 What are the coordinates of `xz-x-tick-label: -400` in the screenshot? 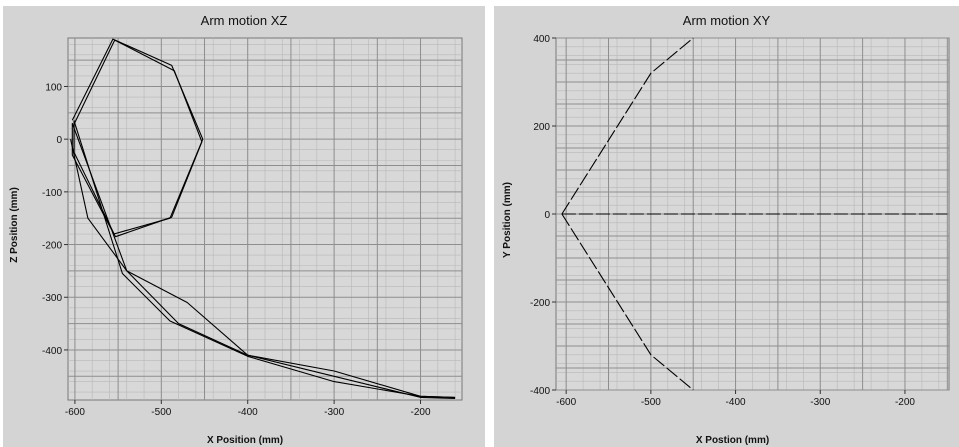 It's located at (248, 412).